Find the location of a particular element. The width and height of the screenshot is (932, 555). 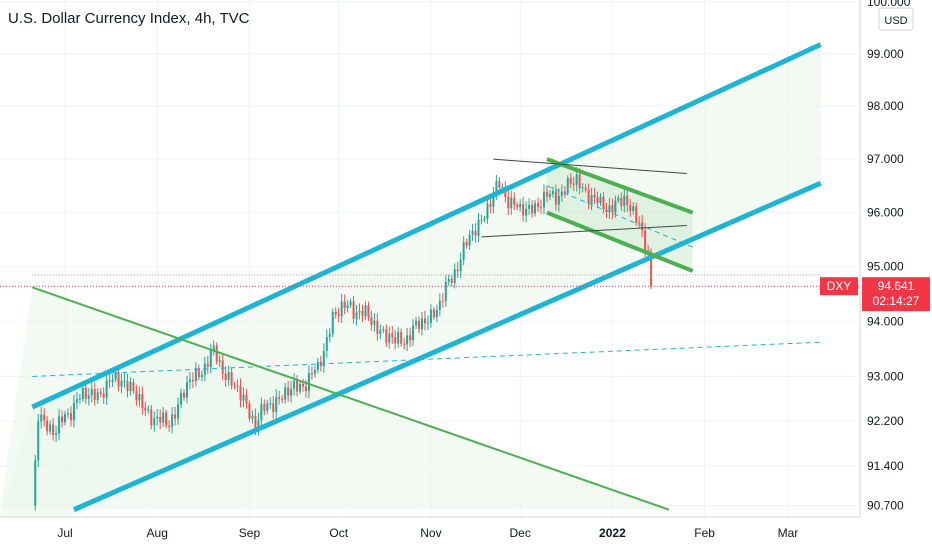

price-tick-label: 99.000 is located at coordinates (885, 54).